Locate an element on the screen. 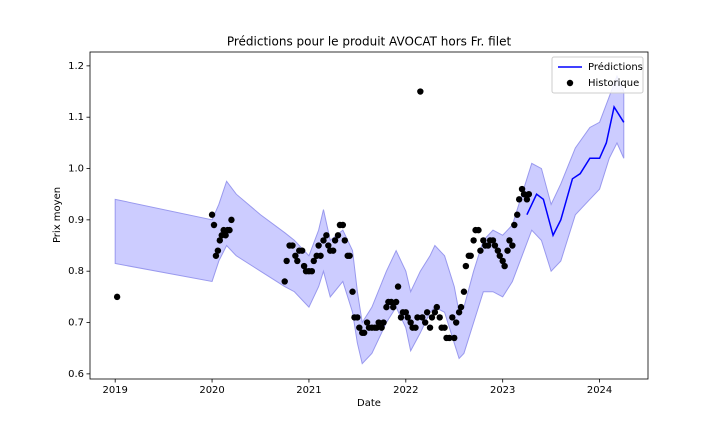 The image size is (720, 432). y-tick-label: 1.0 is located at coordinates (76, 169).